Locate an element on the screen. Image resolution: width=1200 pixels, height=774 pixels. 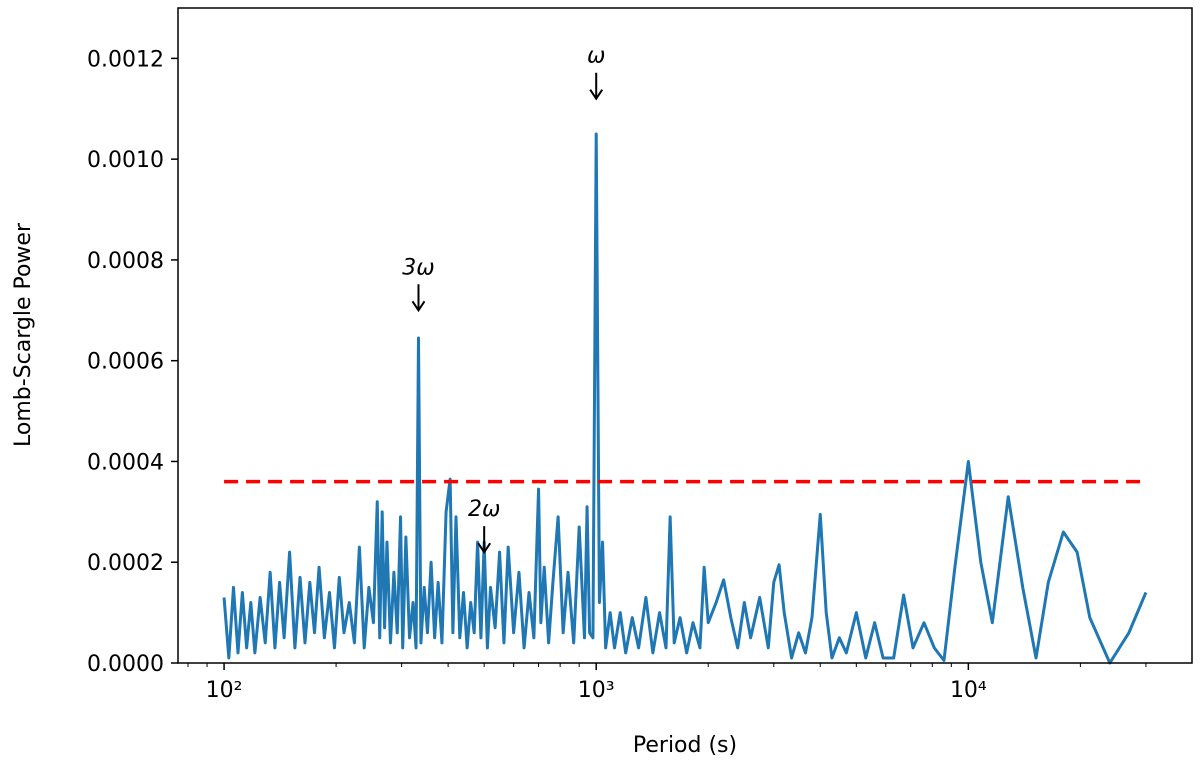
annotation-text: 3ω is located at coordinates (418, 267).